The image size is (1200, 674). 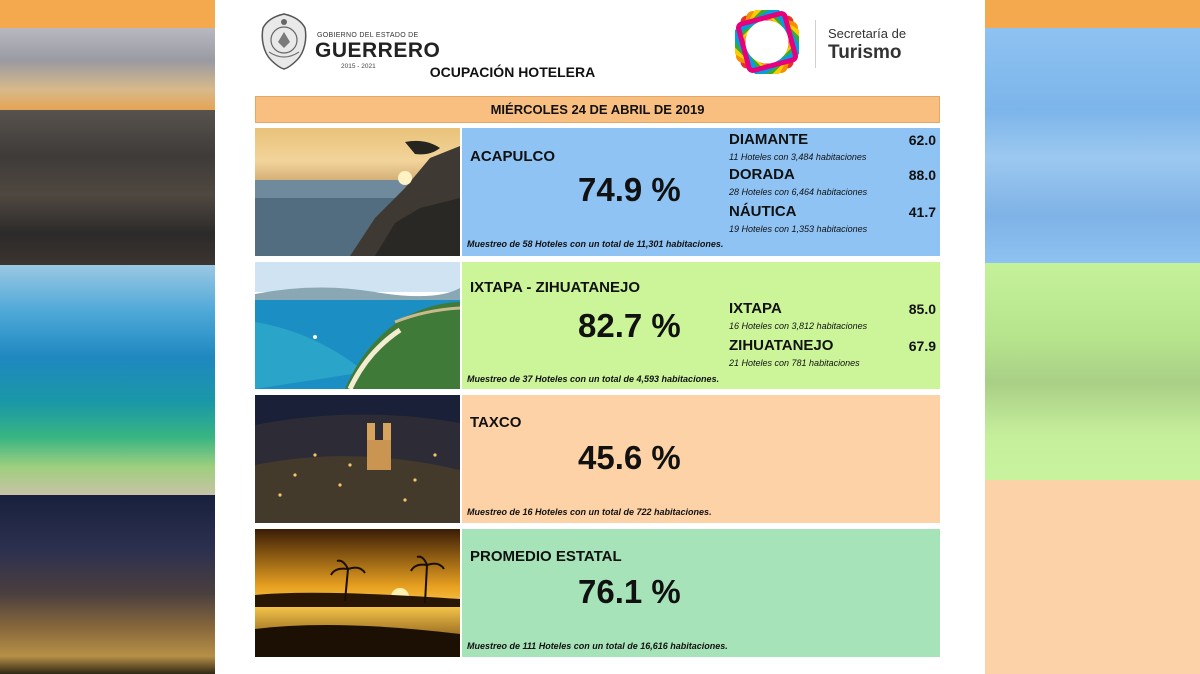 What do you see at coordinates (357, 593) in the screenshot?
I see `state-average-photo` at bounding box center [357, 593].